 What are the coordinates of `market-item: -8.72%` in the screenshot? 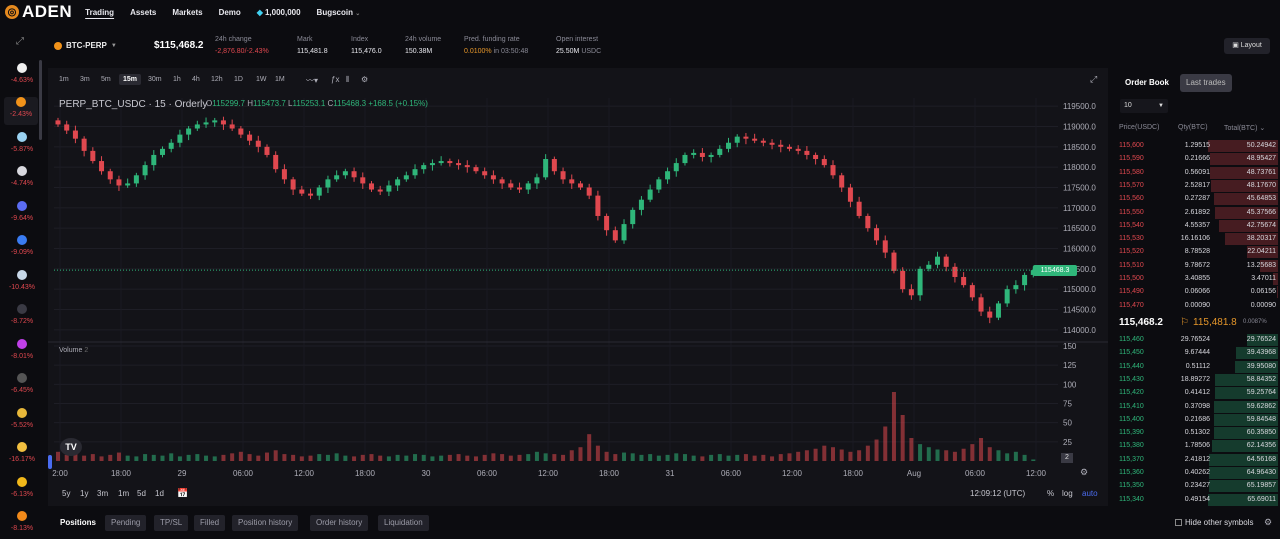 It's located at (22, 314).